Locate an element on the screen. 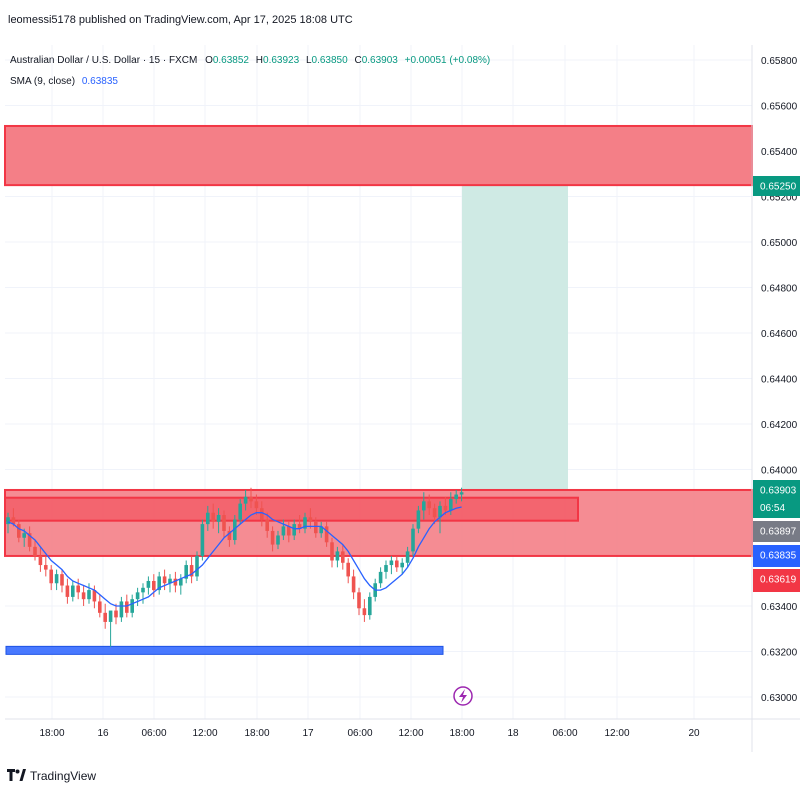 This screenshot has height=800, width=800. price-axis-tick-label: 0.64800 is located at coordinates (779, 289).